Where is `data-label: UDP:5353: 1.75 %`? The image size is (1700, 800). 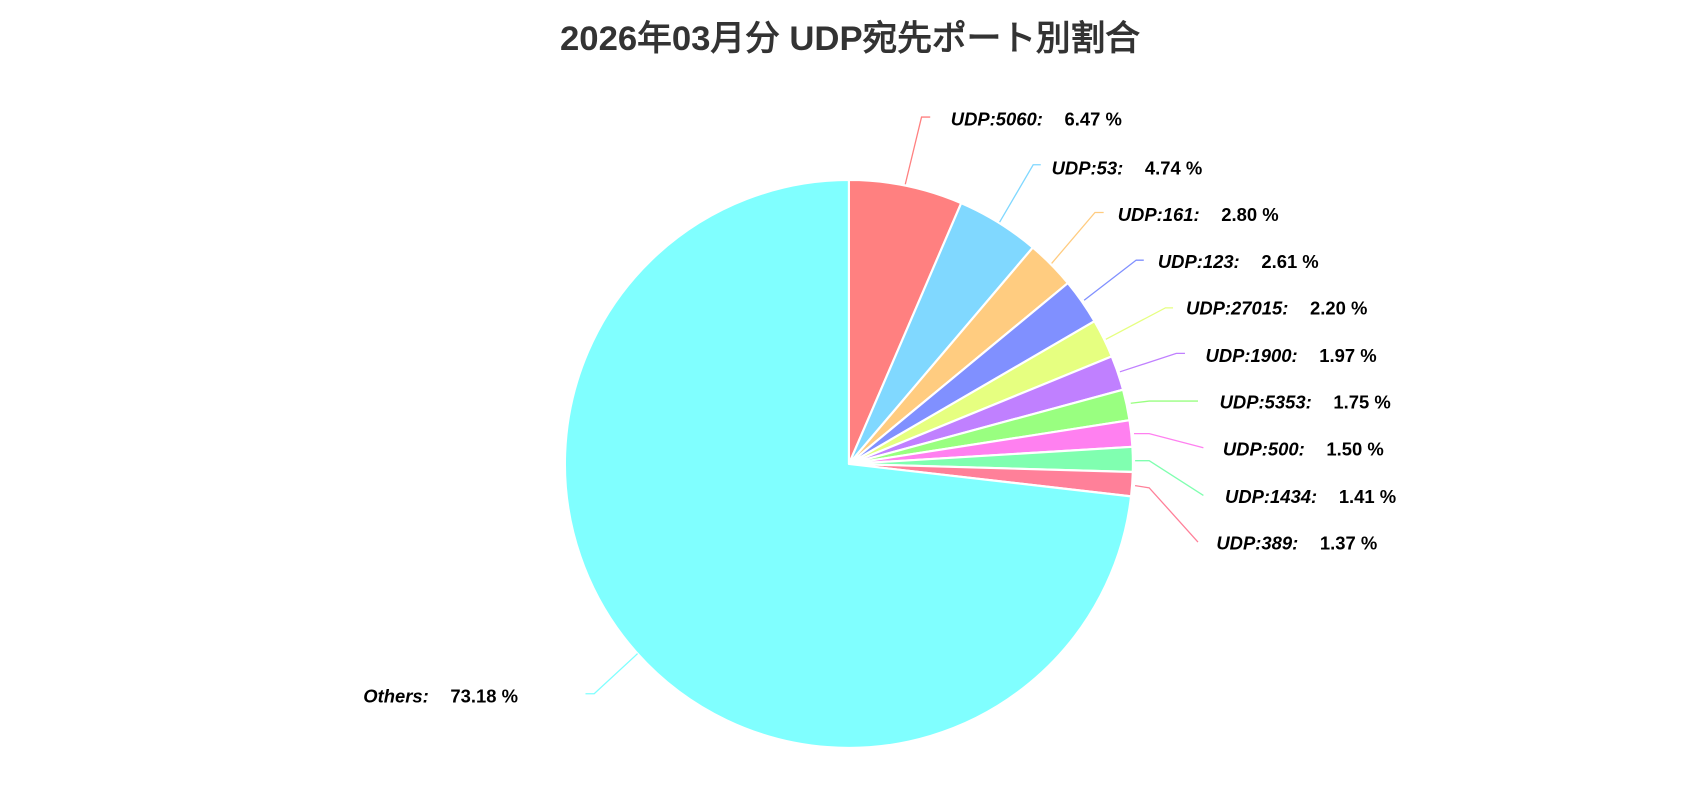 data-label: UDP:5353: 1.75 % is located at coordinates (1305, 402).